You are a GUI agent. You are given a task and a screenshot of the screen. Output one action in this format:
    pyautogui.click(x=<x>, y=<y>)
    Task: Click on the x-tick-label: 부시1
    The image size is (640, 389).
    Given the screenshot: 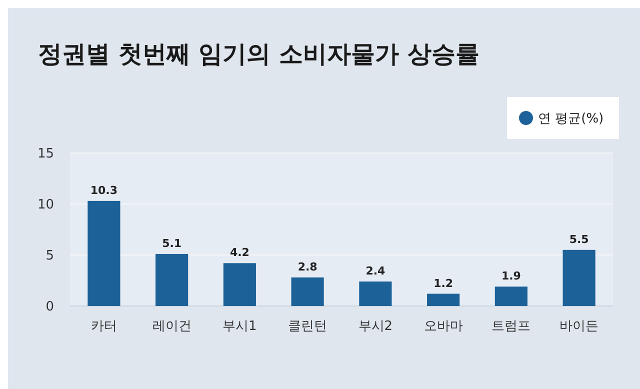 What is the action you would take?
    pyautogui.click(x=239, y=326)
    